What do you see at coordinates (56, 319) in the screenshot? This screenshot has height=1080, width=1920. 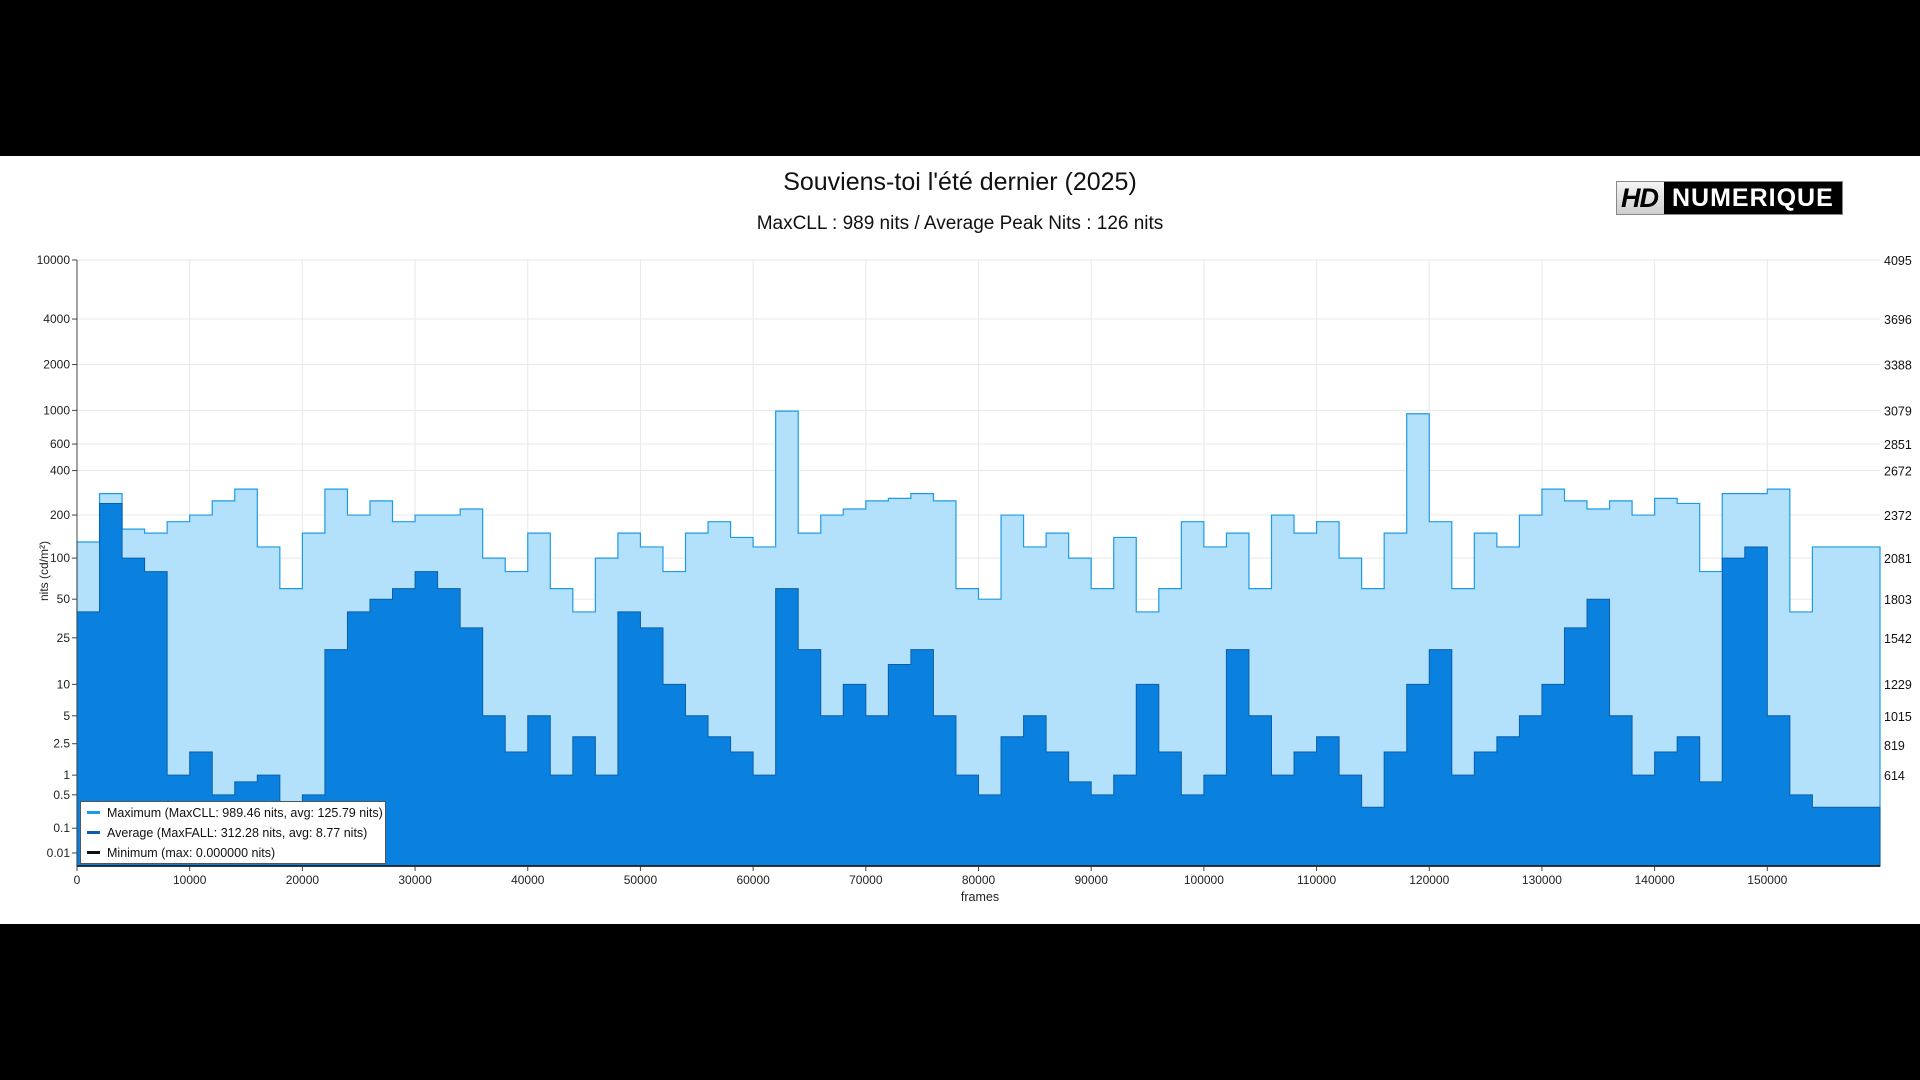 I see `y-tick-label: 4000` at bounding box center [56, 319].